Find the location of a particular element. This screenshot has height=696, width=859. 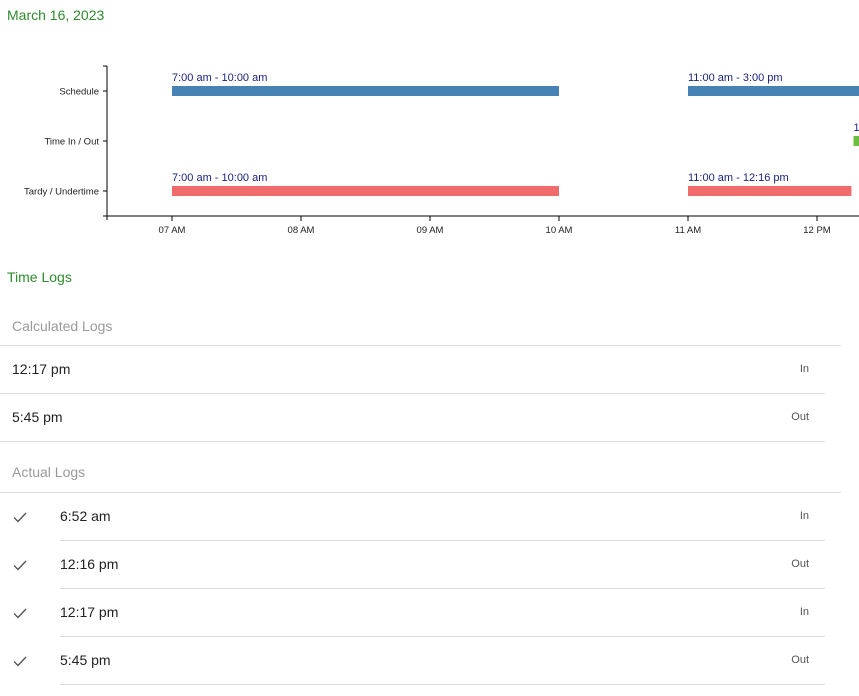

calculated-log-row: 5:45 pm Out is located at coordinates (412, 418).